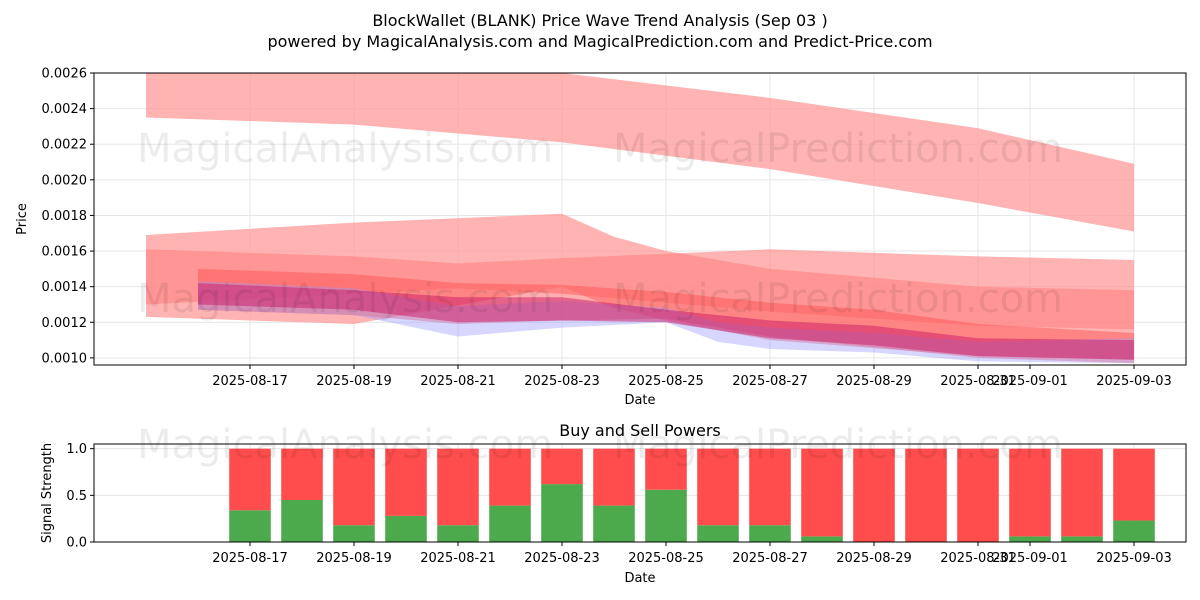 Image resolution: width=1200 pixels, height=600 pixels. I want to click on price-y-tick-label: 0.0010, so click(65, 358).